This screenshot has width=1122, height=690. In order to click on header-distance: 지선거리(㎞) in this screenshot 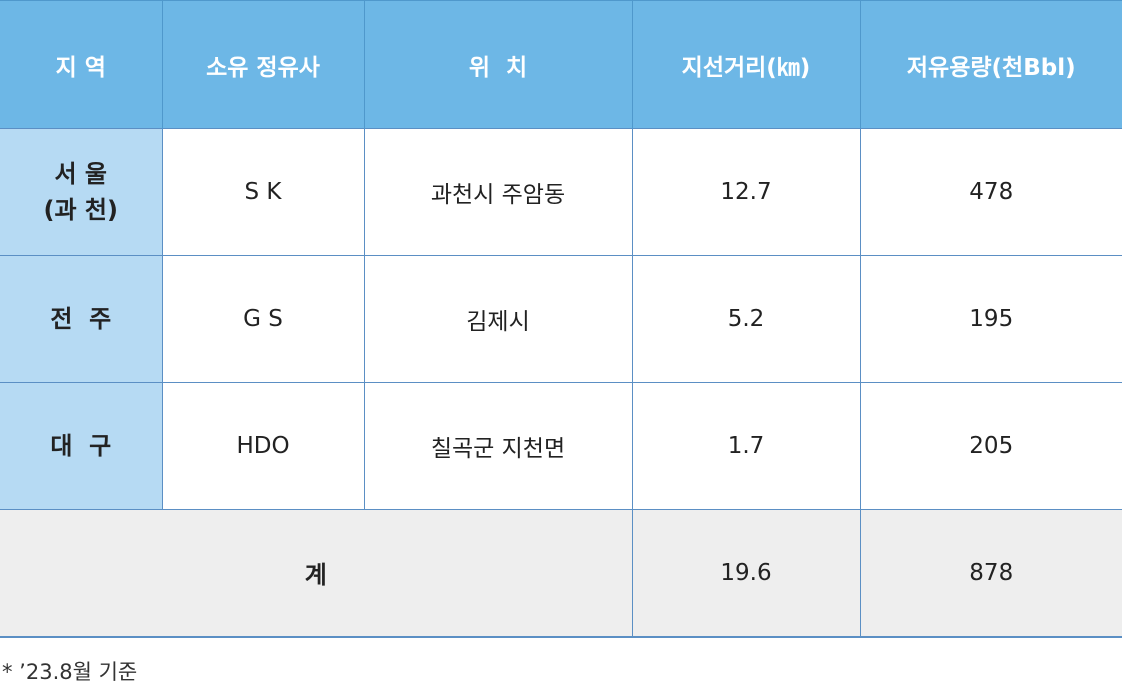, I will do `click(745, 64)`.